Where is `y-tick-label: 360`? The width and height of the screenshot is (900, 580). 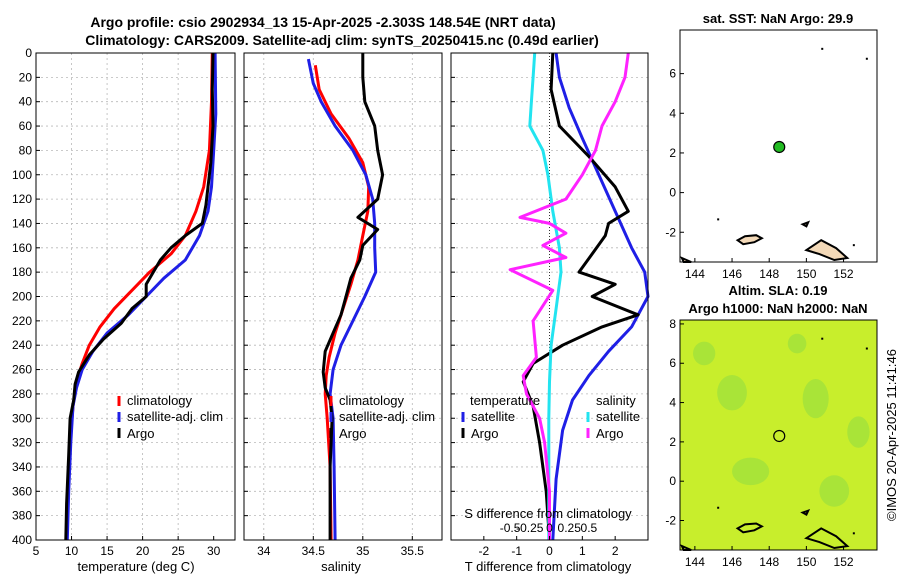 y-tick-label: 360 is located at coordinates (22, 491).